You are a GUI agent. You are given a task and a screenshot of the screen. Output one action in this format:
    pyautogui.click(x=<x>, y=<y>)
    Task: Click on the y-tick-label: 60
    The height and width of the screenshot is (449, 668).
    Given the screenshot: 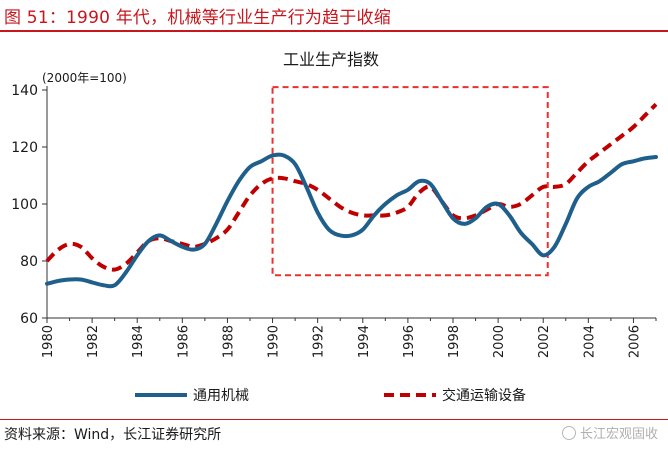 What is the action you would take?
    pyautogui.click(x=29, y=319)
    